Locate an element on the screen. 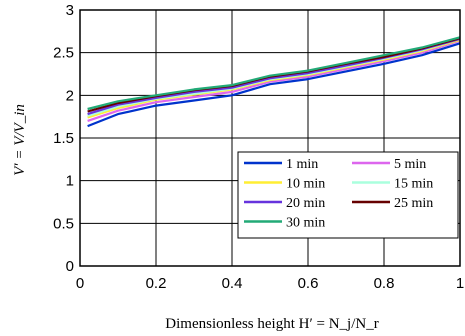 Image resolution: width=465 pixels, height=336 pixels. legend-box is located at coordinates (348, 195).